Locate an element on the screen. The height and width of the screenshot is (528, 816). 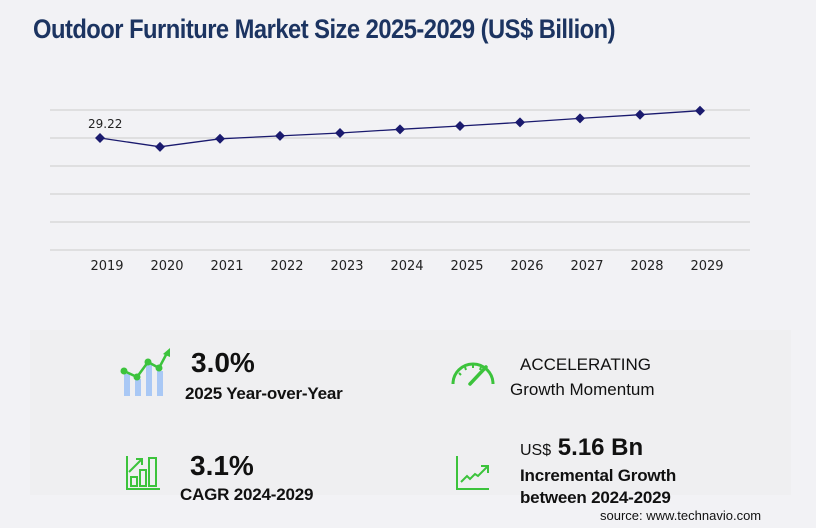
x-label-2019: 2019 is located at coordinates (106, 266).